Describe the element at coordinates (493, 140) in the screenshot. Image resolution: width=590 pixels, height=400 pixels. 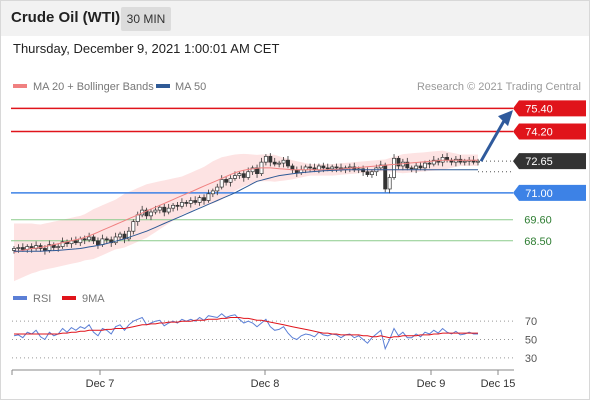
I see `forecast-arrow-shaft` at that location.